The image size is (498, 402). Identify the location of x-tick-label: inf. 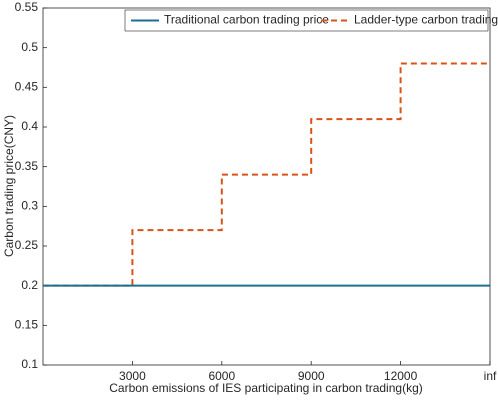
(490, 376).